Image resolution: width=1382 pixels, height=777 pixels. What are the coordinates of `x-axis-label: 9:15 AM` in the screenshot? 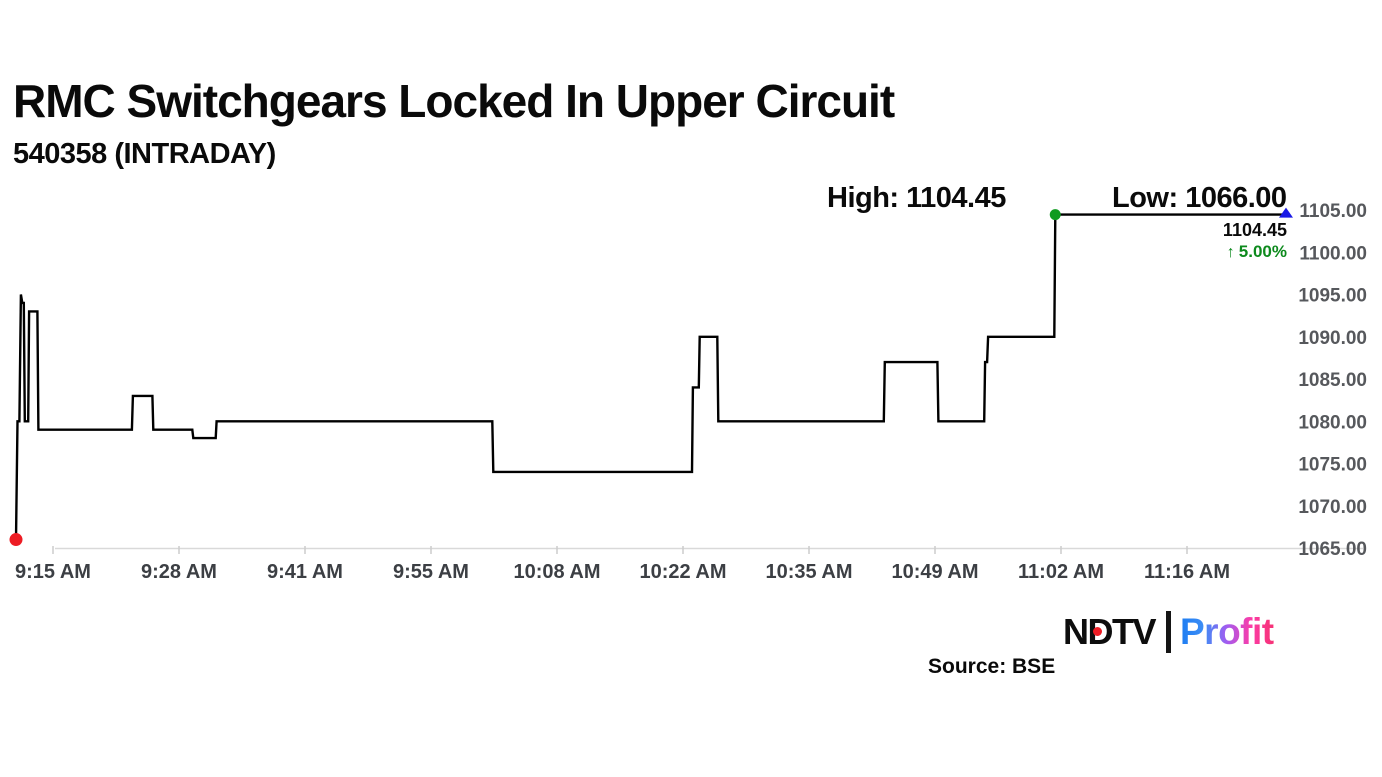 It's located at (53, 572).